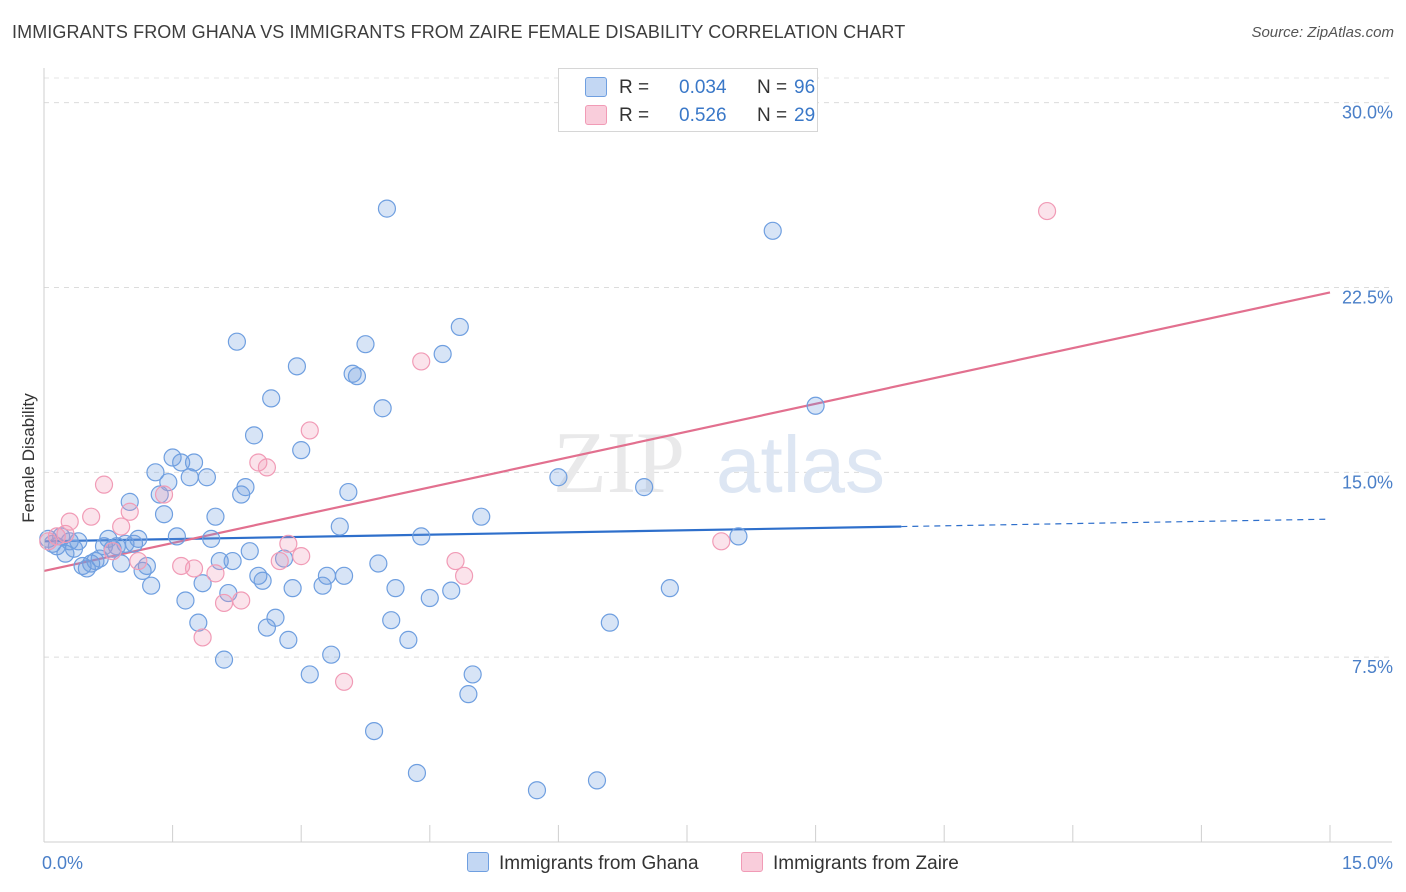 The height and width of the screenshot is (892, 1406). Describe the element at coordinates (1322, 32) in the screenshot. I see `chart-source: Source: ZipAtlas.com` at that location.